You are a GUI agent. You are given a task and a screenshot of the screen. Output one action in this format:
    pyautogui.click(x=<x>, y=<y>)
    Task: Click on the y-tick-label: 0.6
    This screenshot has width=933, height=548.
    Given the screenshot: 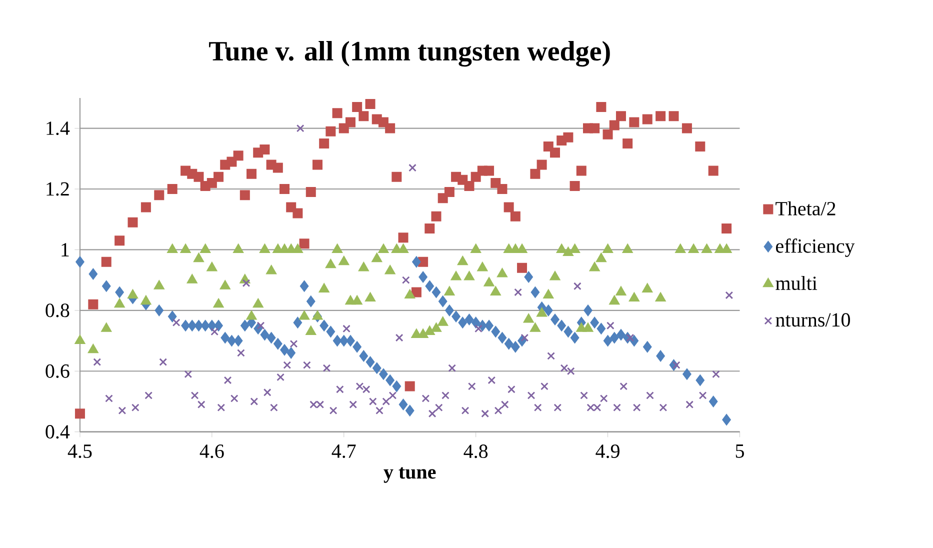 What is the action you would take?
    pyautogui.click(x=58, y=371)
    